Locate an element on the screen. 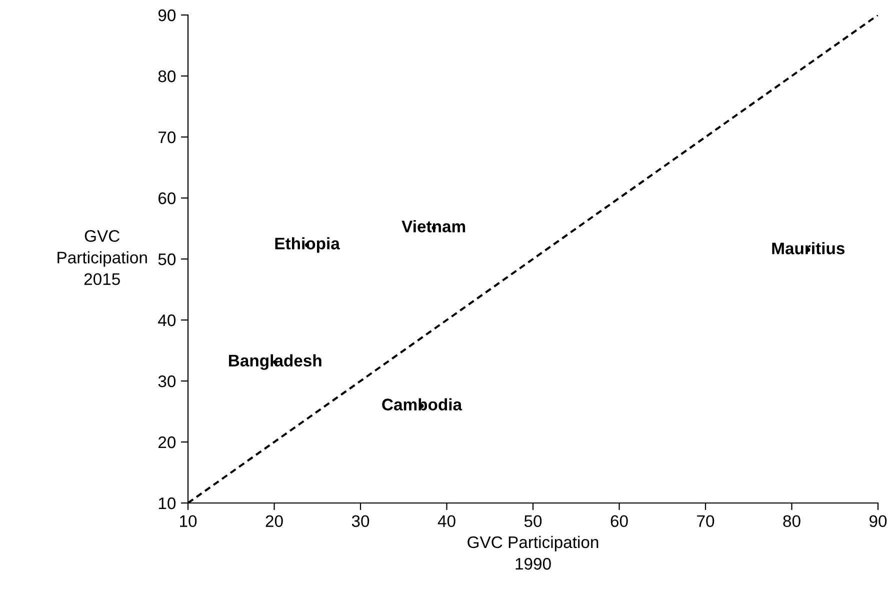 This screenshot has width=893, height=599. x-tick-label: 90 is located at coordinates (878, 521).